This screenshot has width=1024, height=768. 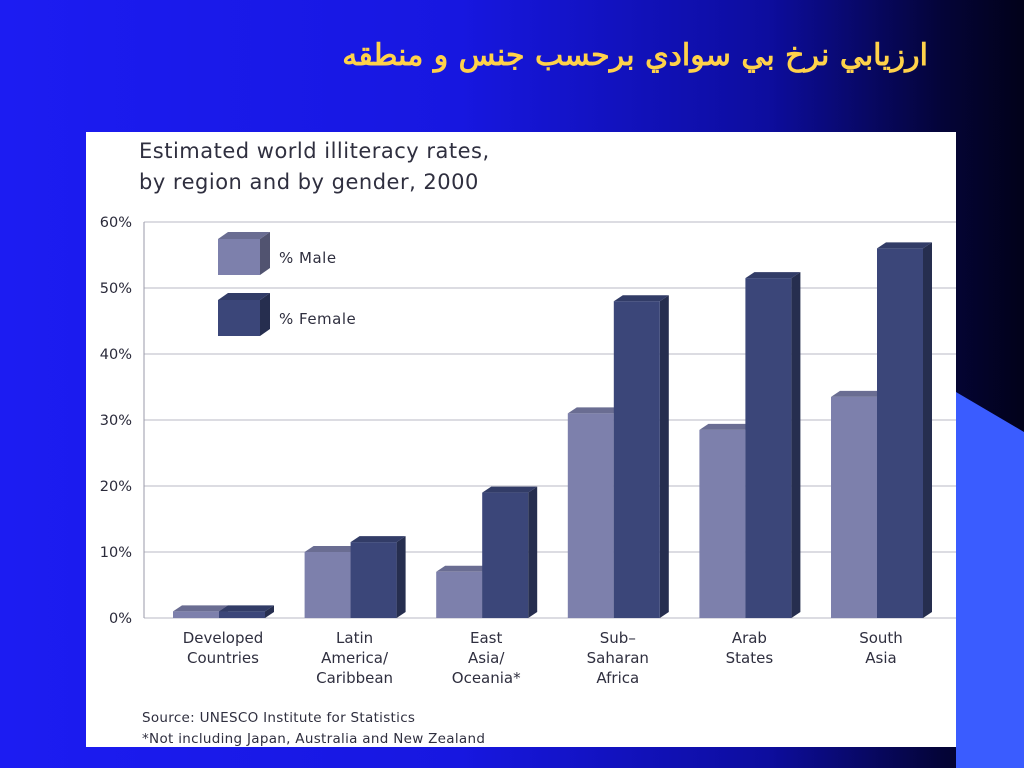 What do you see at coordinates (278, 718) in the screenshot?
I see `source-note: Source: UNESCO Institute for Statistics` at bounding box center [278, 718].